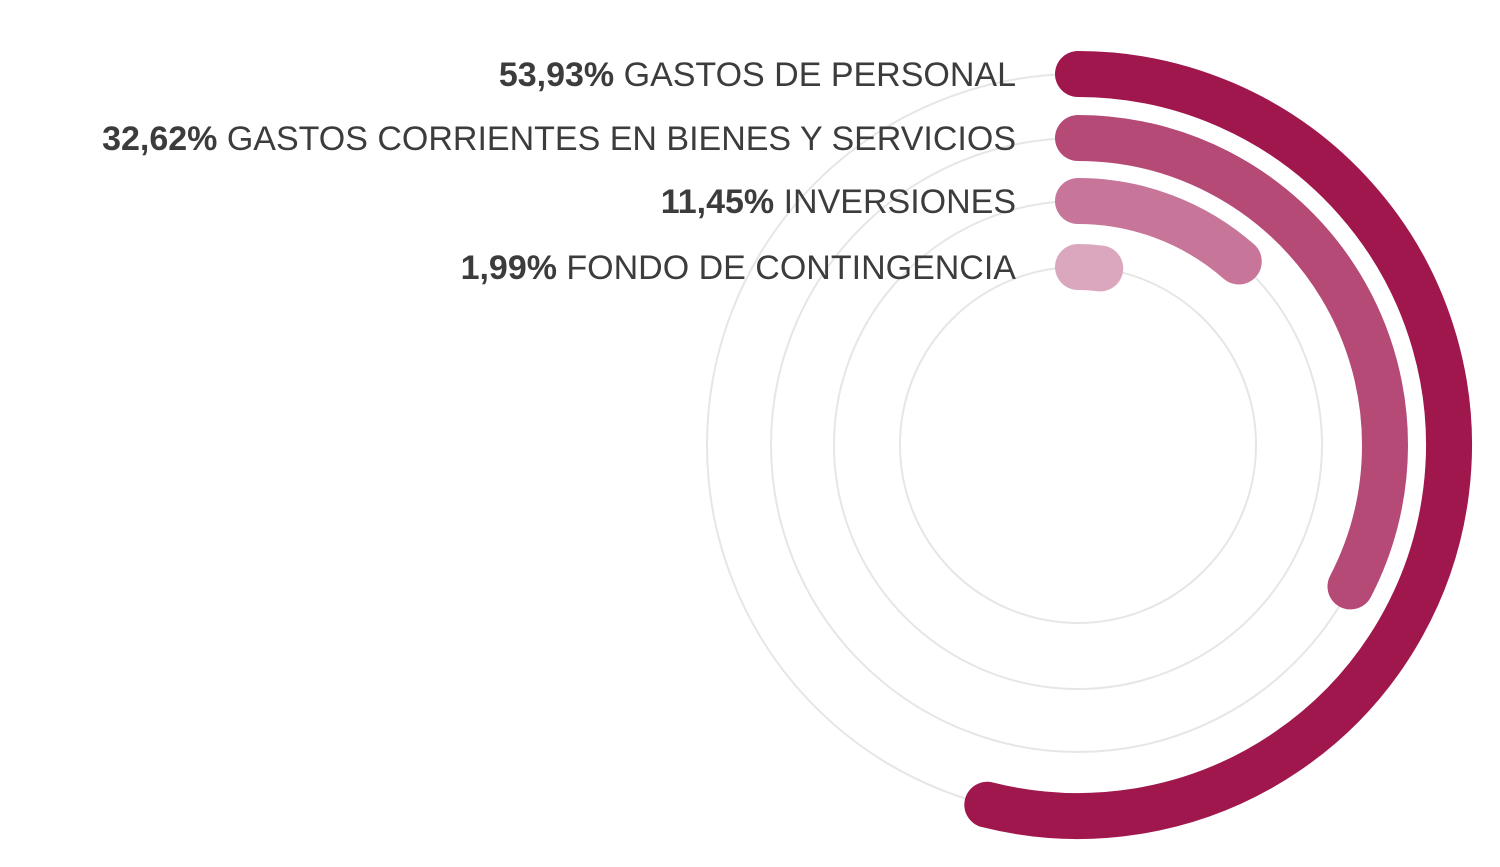 The image size is (1500, 867). I want to click on arc-inversiones, so click(1158, 231).